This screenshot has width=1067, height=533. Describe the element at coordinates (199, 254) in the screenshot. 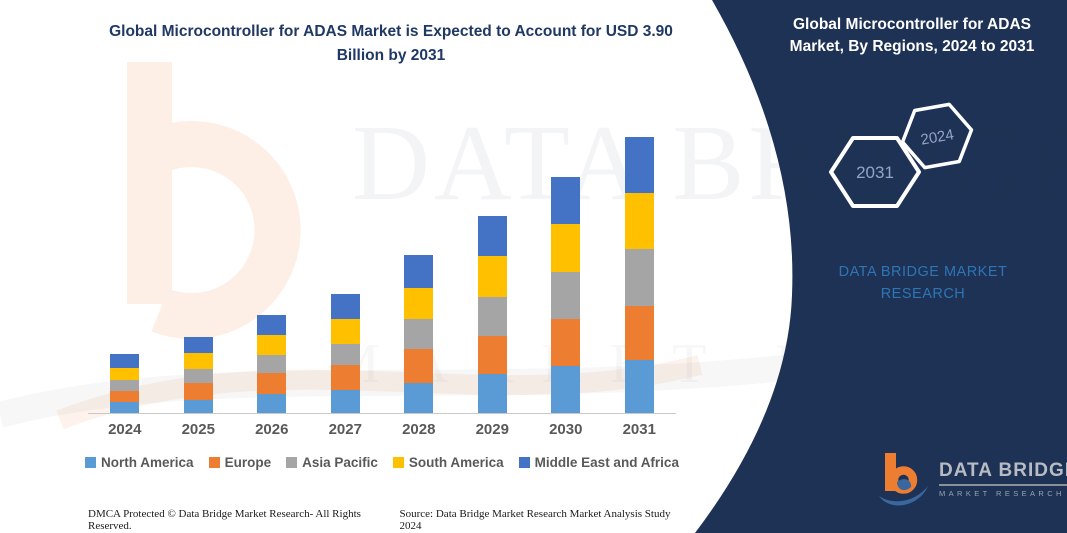

I see `bar-group-2025` at that location.